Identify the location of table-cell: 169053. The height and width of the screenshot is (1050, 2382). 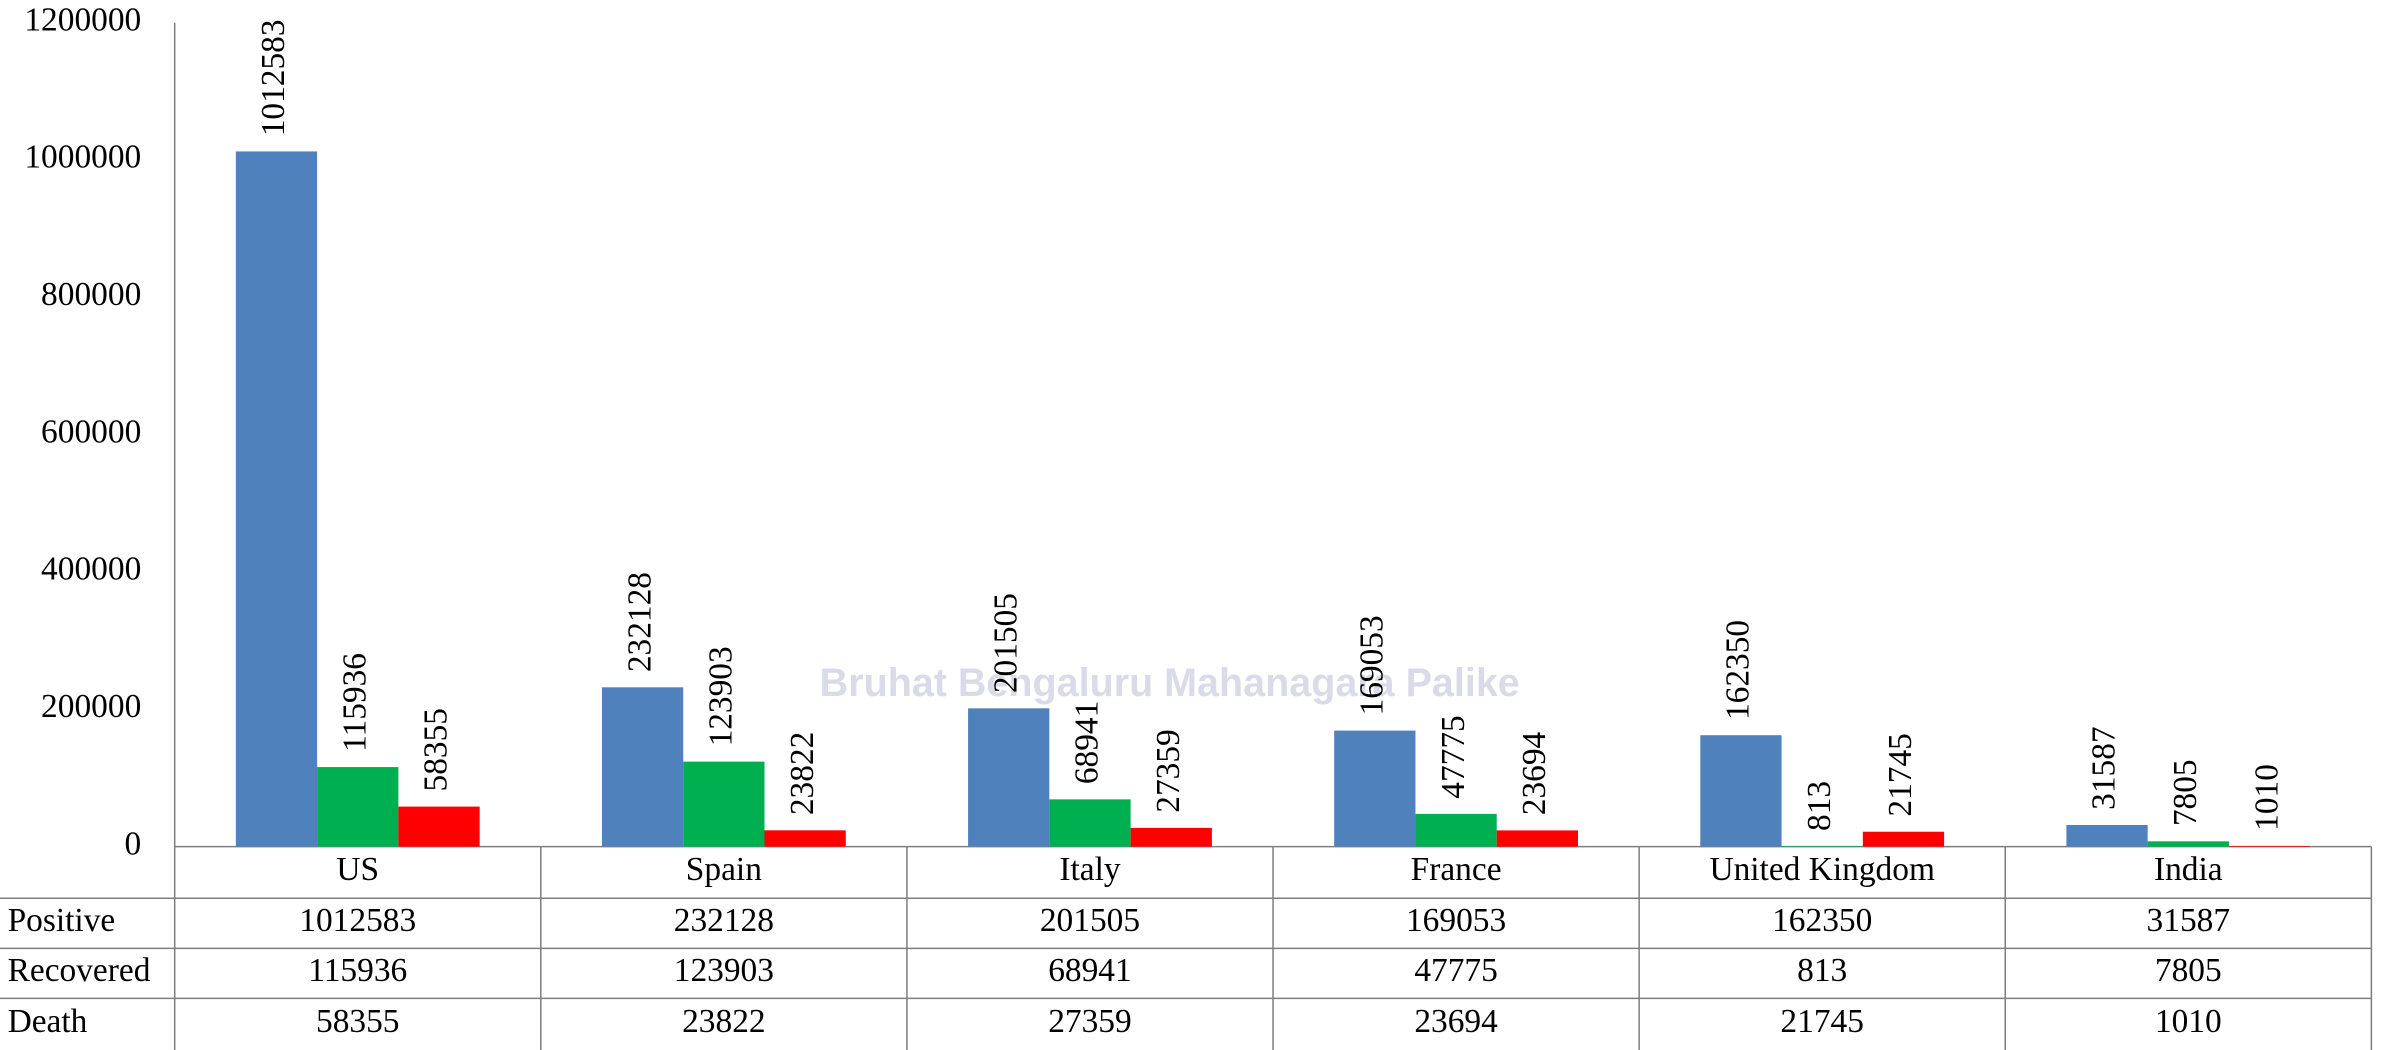
(1456, 920).